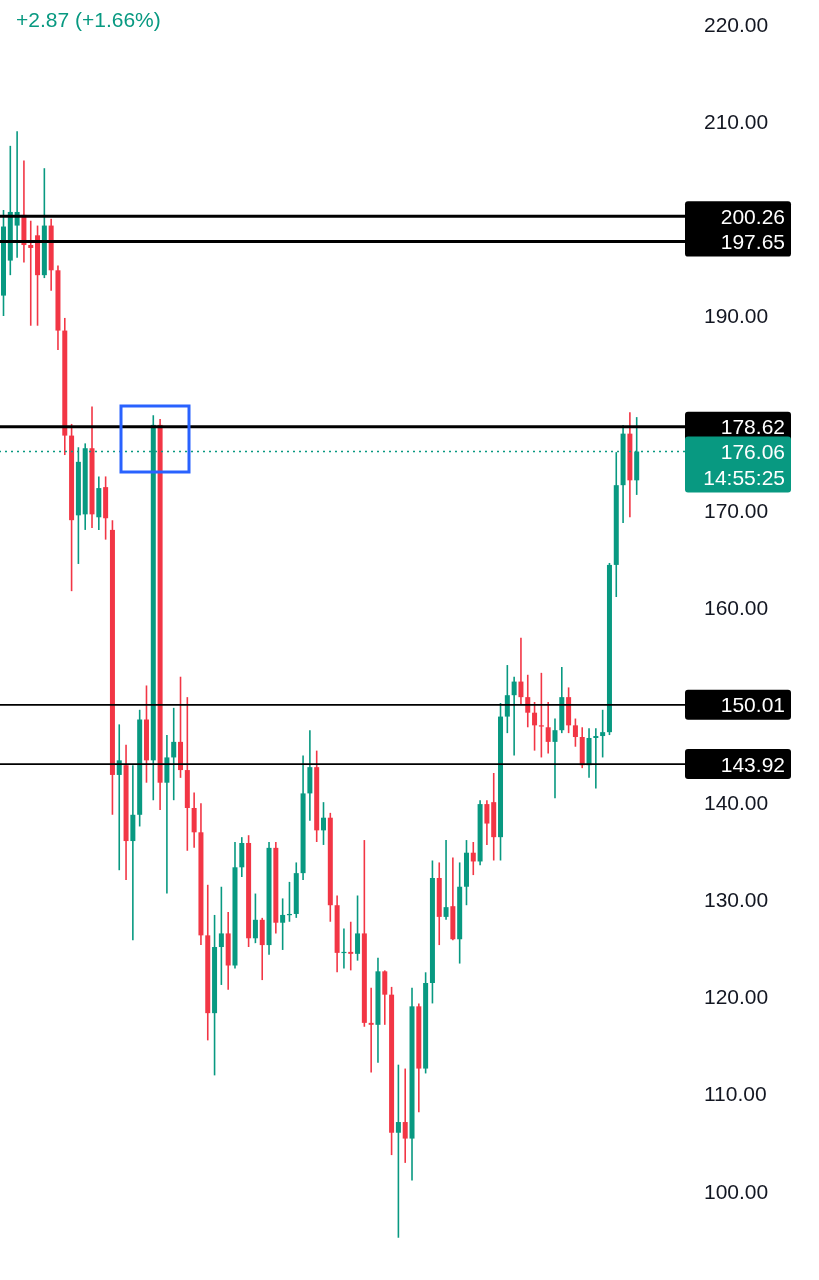  Describe the element at coordinates (752, 216) in the screenshot. I see `ref-line-label: 200.26` at that location.